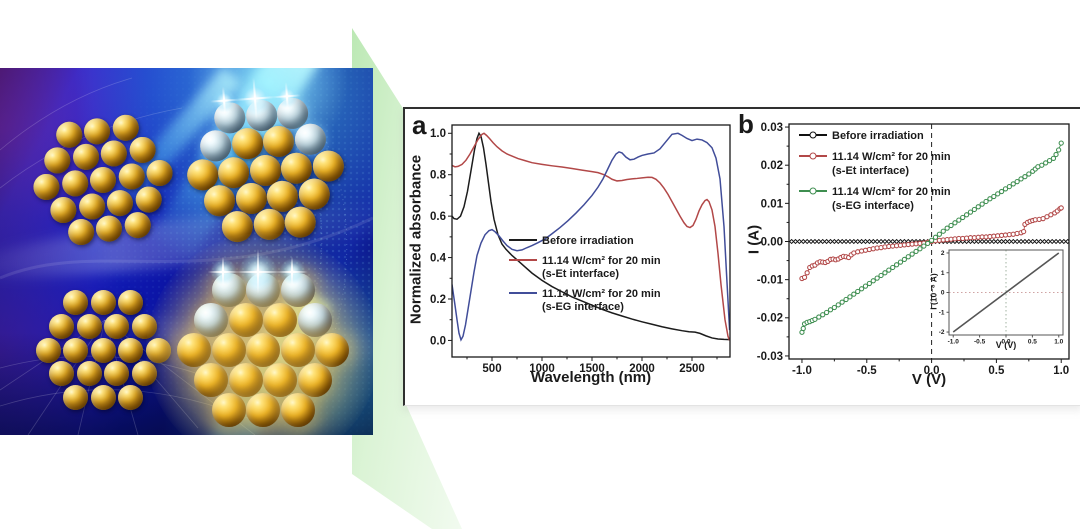  Describe the element at coordinates (591, 377) in the screenshot. I see `panel-a-xaxis-title: Wavelength (nm)` at that location.